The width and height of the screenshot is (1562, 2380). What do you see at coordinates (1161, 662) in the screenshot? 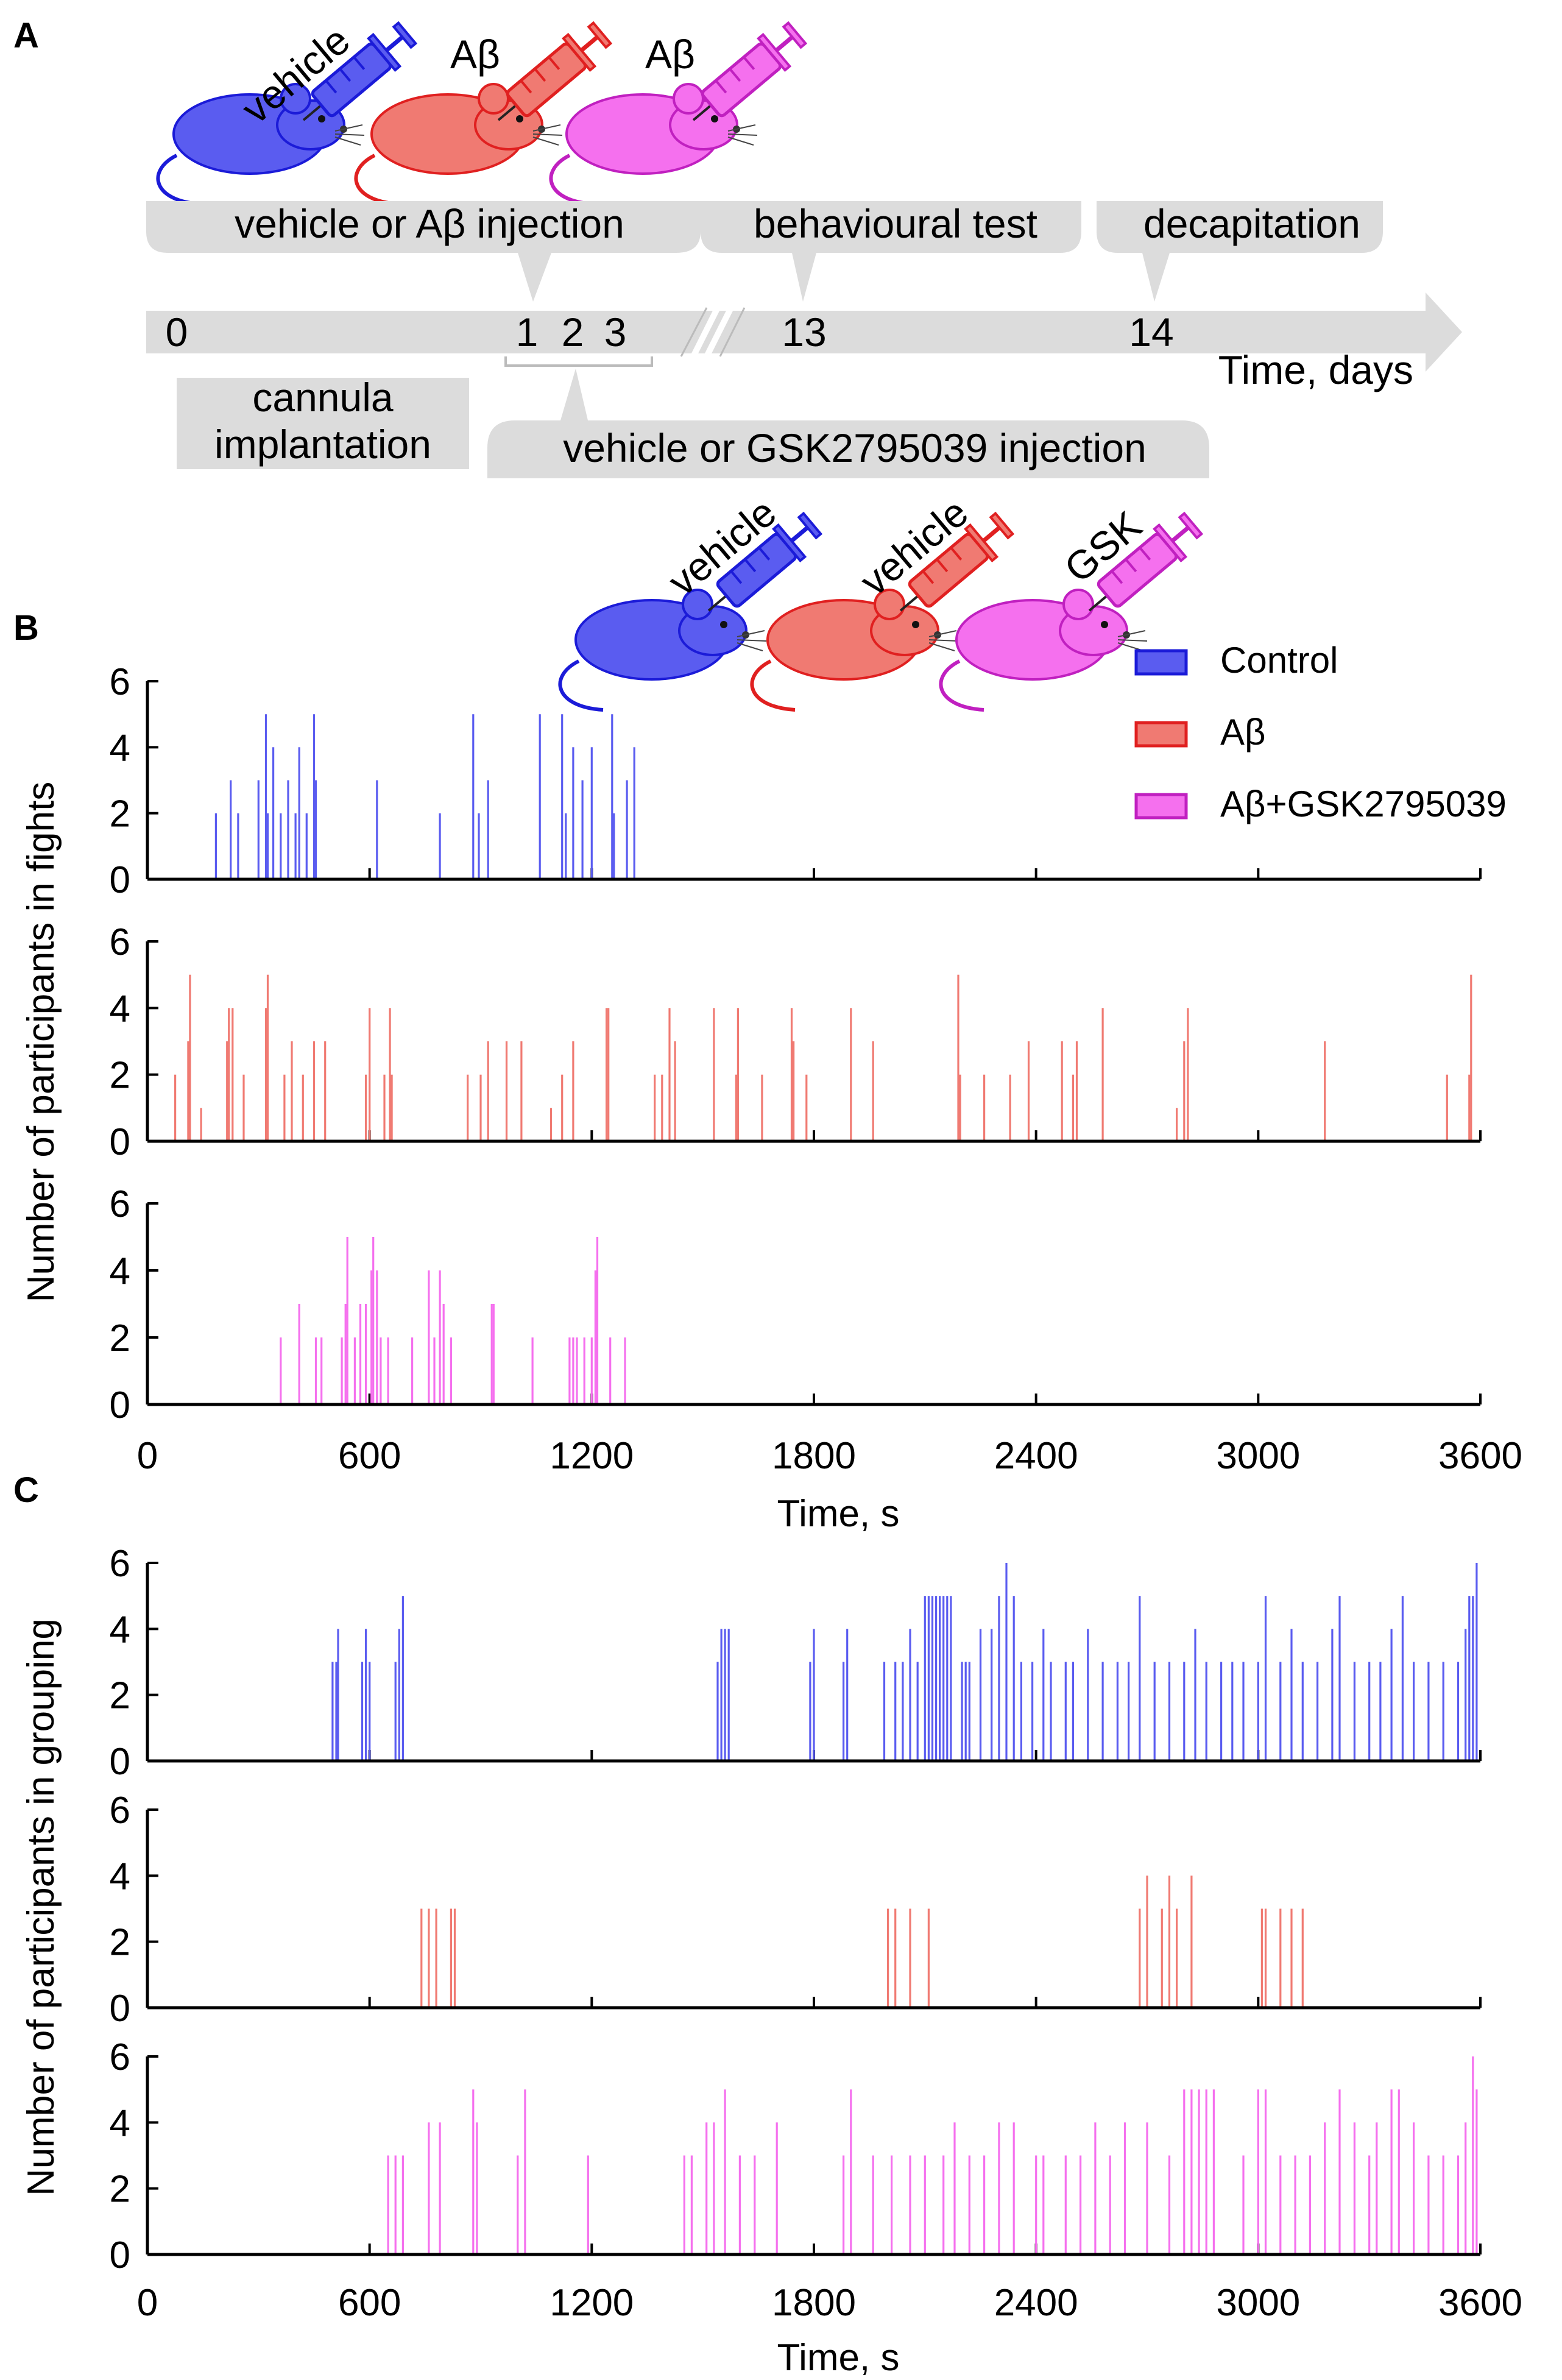
I see `legend-swatch-control` at bounding box center [1161, 662].